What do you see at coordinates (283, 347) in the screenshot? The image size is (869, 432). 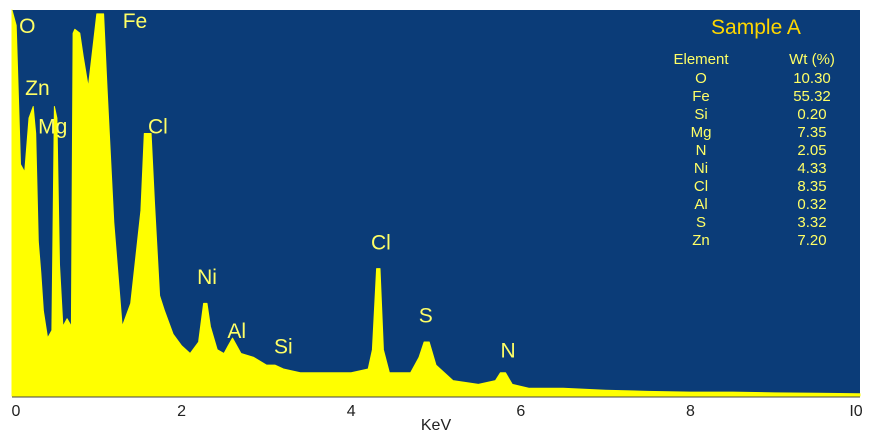 I see `peak-label-si-7: Si` at bounding box center [283, 347].